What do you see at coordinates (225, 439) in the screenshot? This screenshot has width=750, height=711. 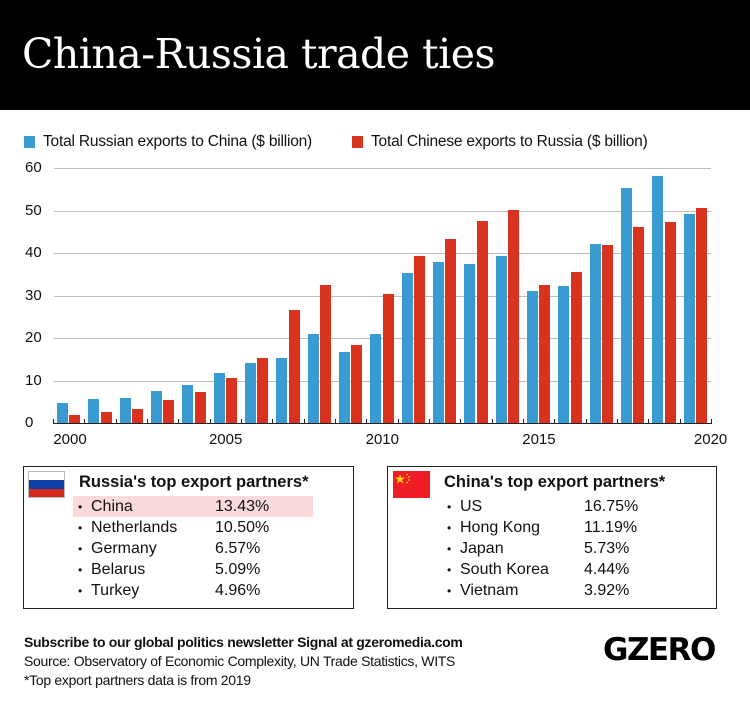 I see `x-tick-label: 2005` at bounding box center [225, 439].